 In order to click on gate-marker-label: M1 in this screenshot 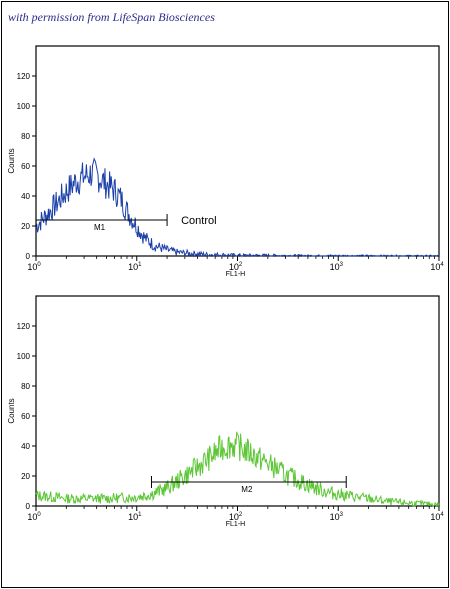, I will do `click(100, 227)`.